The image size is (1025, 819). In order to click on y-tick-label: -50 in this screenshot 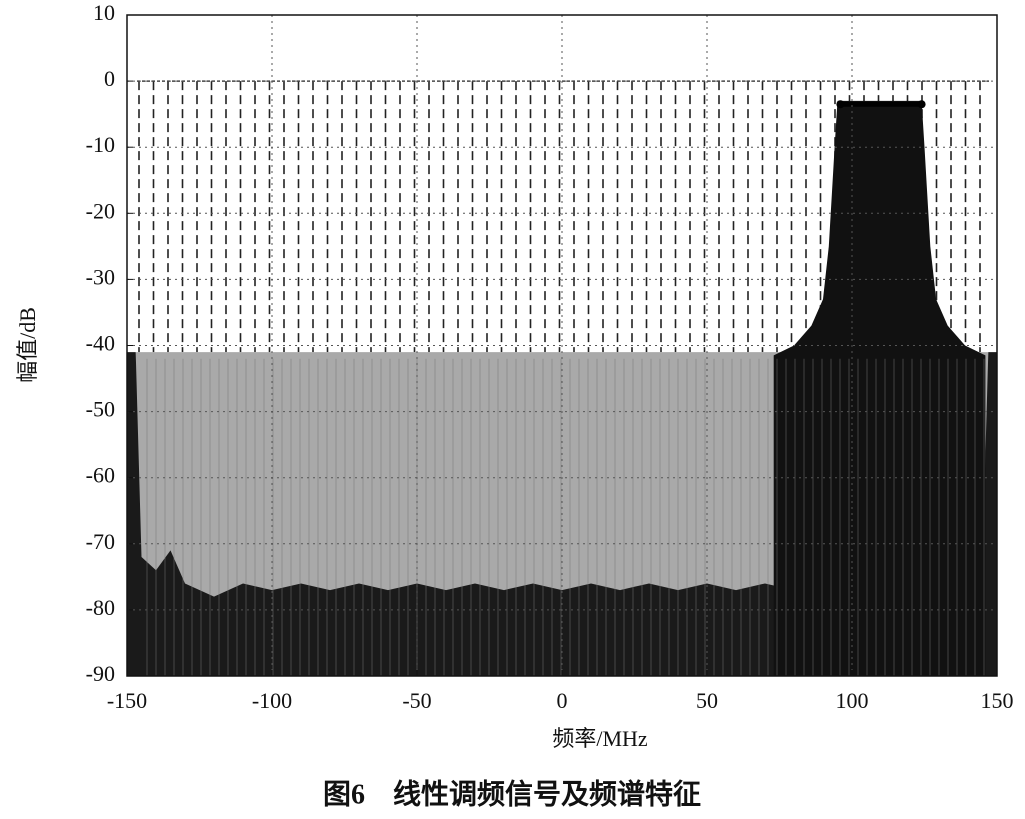, I will do `click(100, 409)`.